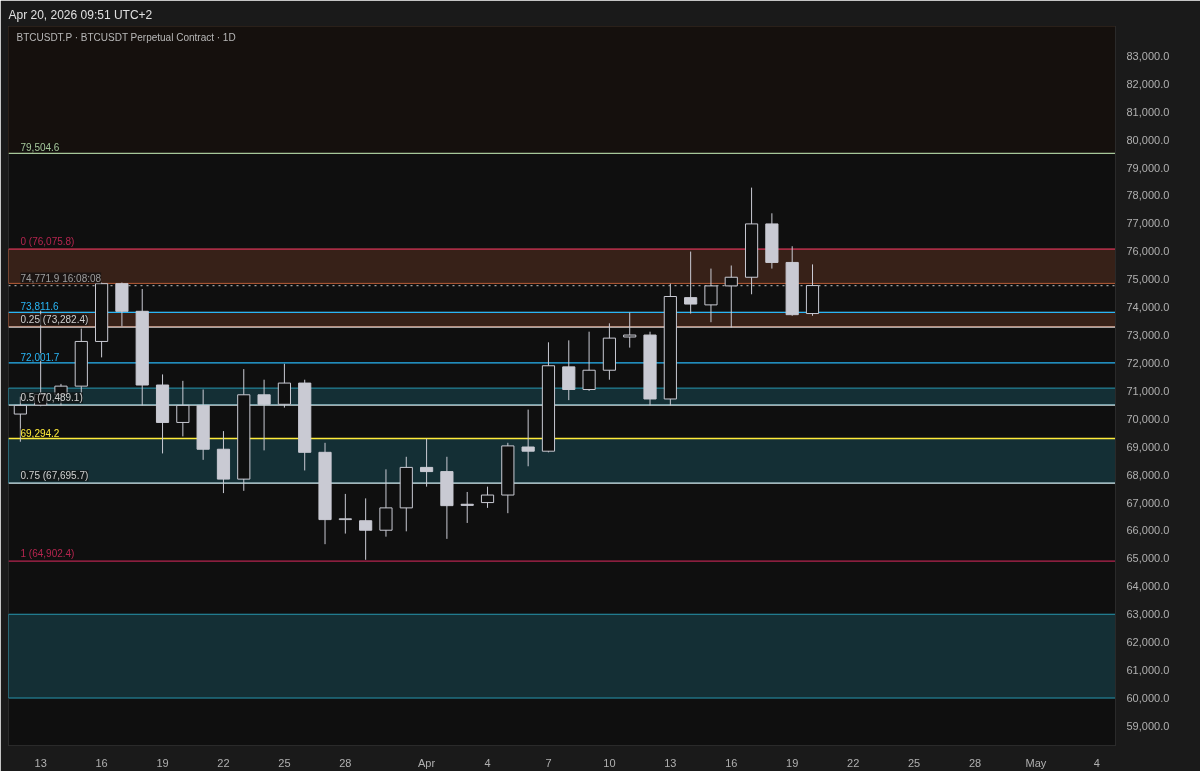 The height and width of the screenshot is (771, 1200). I want to click on y-tick-label: 83,000.0, so click(1148, 55).